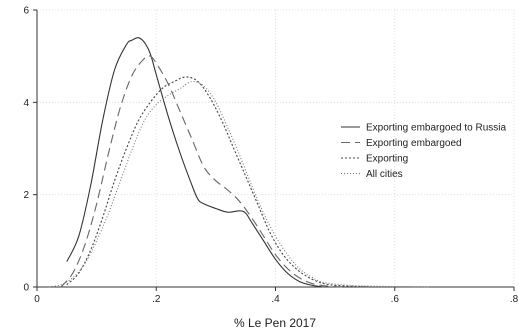 The height and width of the screenshot is (333, 519). I want to click on x-tick-label: .4, so click(275, 299).